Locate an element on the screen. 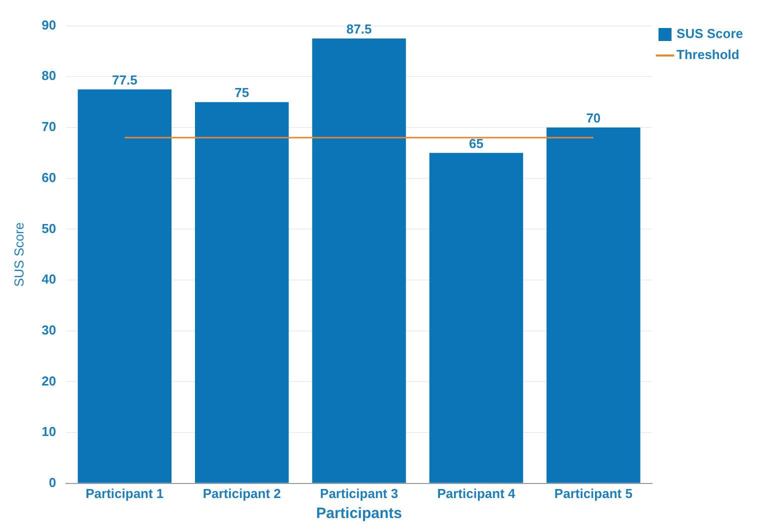  x-tick-label: Participant 1 is located at coordinates (125, 493).